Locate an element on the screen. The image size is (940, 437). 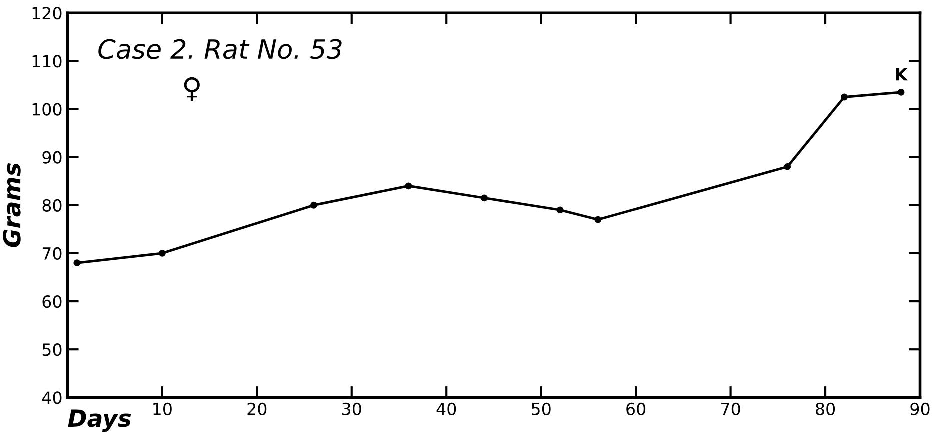
x-tick-label: 20 is located at coordinates (257, 409).